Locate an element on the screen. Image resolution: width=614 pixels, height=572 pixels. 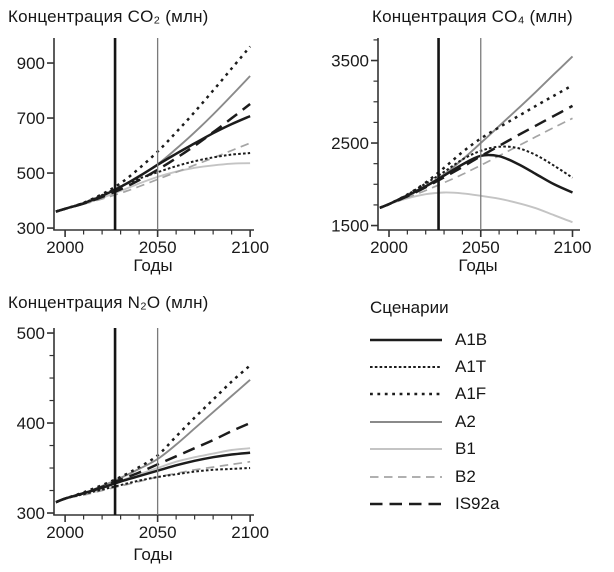
n2o-chart-title: Концентрация N₂O (млн) is located at coordinates (108, 302).